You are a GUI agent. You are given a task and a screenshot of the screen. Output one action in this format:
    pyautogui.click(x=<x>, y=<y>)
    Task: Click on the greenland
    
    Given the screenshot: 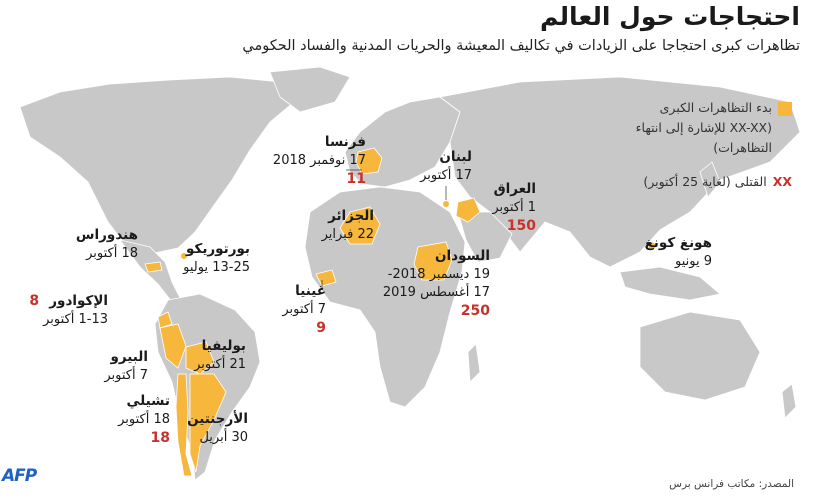 What is the action you would take?
    pyautogui.click(x=310, y=89)
    